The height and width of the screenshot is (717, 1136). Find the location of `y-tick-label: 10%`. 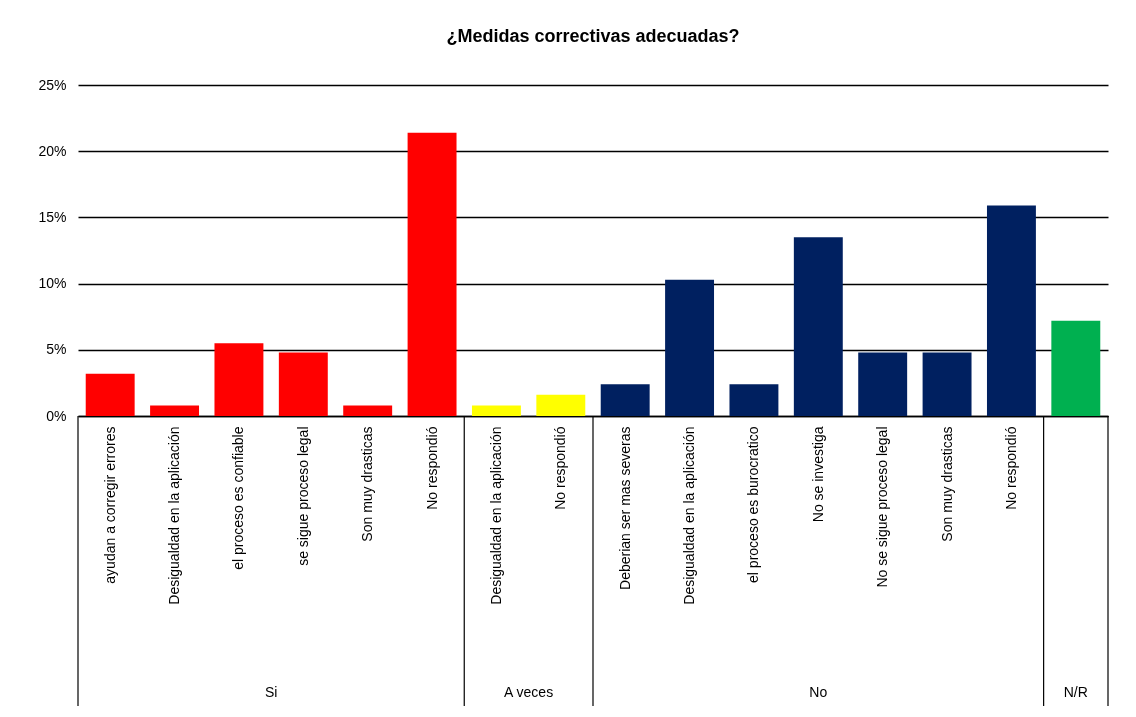

y-tick-label: 10% is located at coordinates (52, 283).